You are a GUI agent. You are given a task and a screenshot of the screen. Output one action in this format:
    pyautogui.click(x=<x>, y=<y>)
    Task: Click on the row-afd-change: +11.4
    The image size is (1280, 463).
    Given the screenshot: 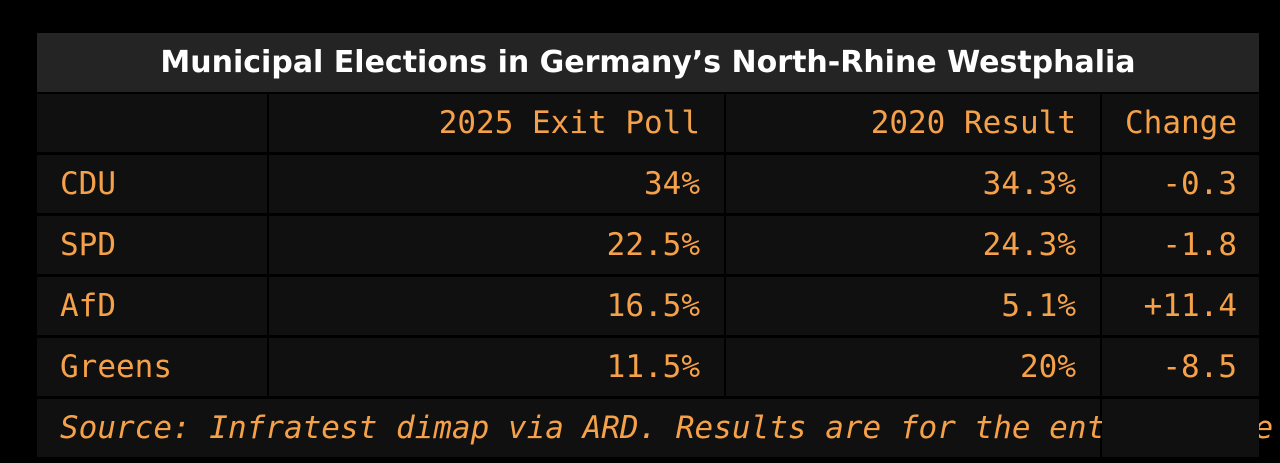 What is the action you would take?
    pyautogui.click(x=1180, y=306)
    